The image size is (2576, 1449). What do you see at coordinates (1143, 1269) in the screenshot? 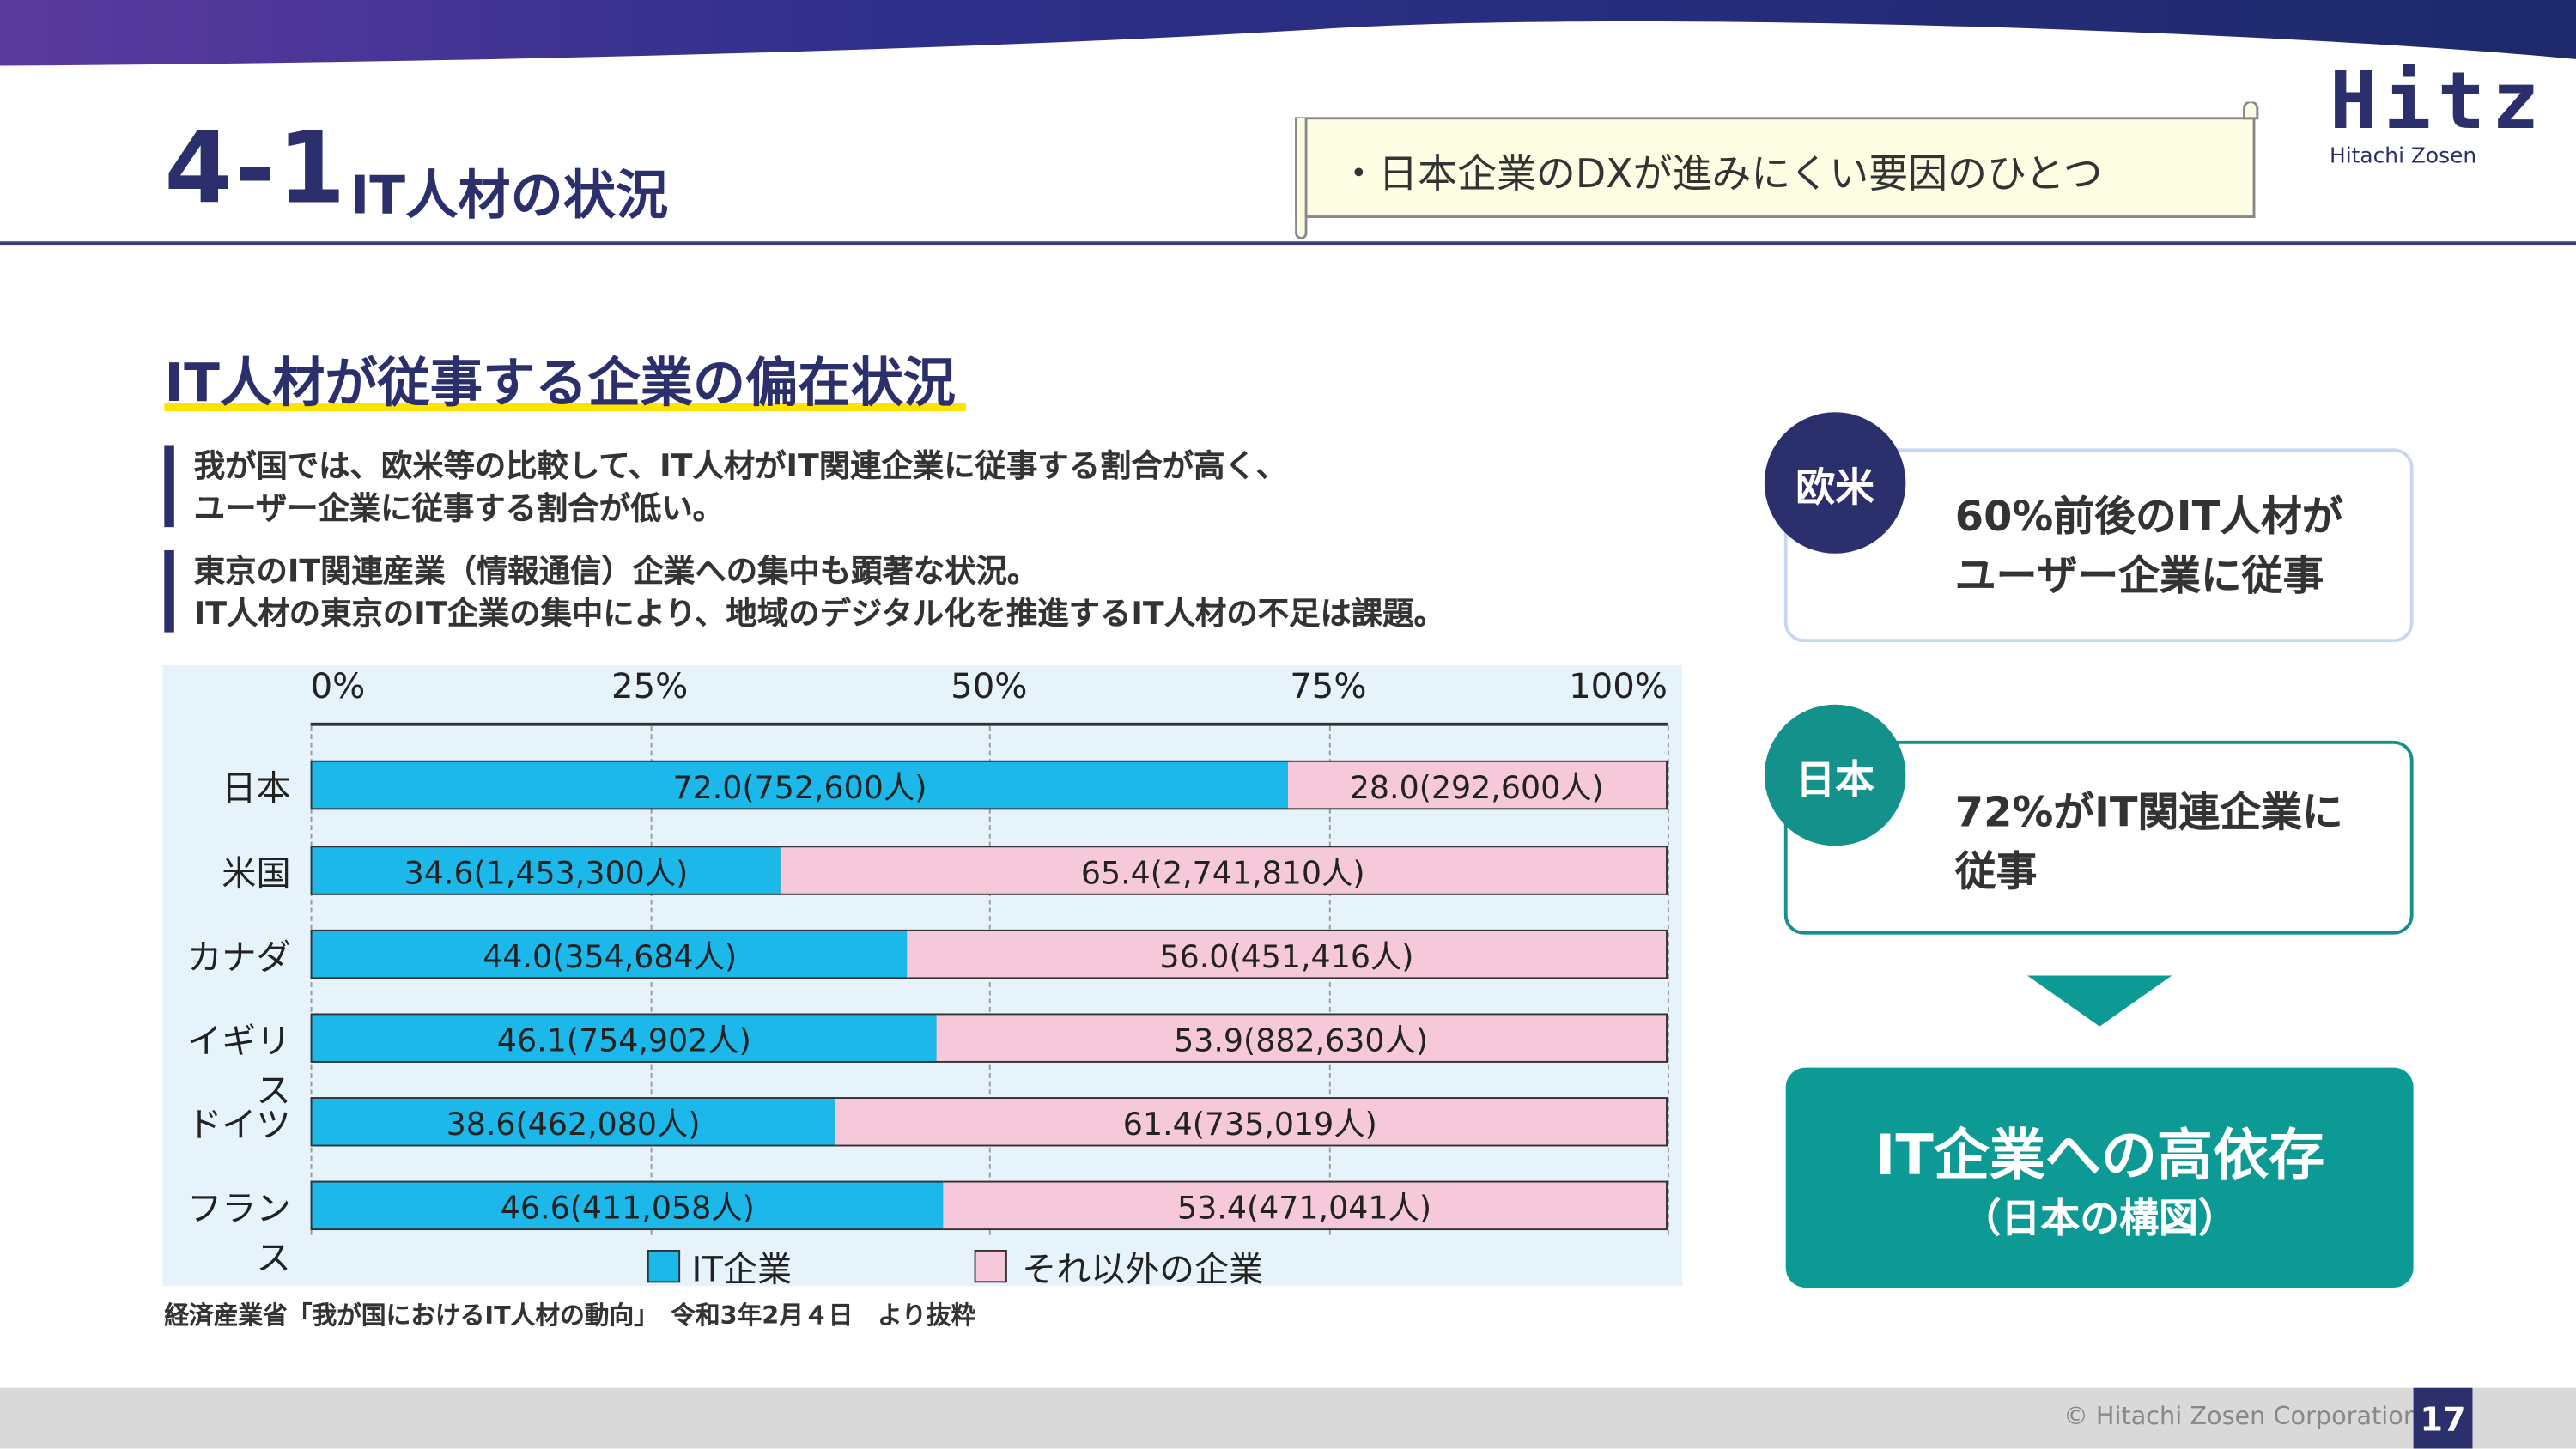
I see `legend-label-other: それ以外の企業` at bounding box center [1143, 1269].